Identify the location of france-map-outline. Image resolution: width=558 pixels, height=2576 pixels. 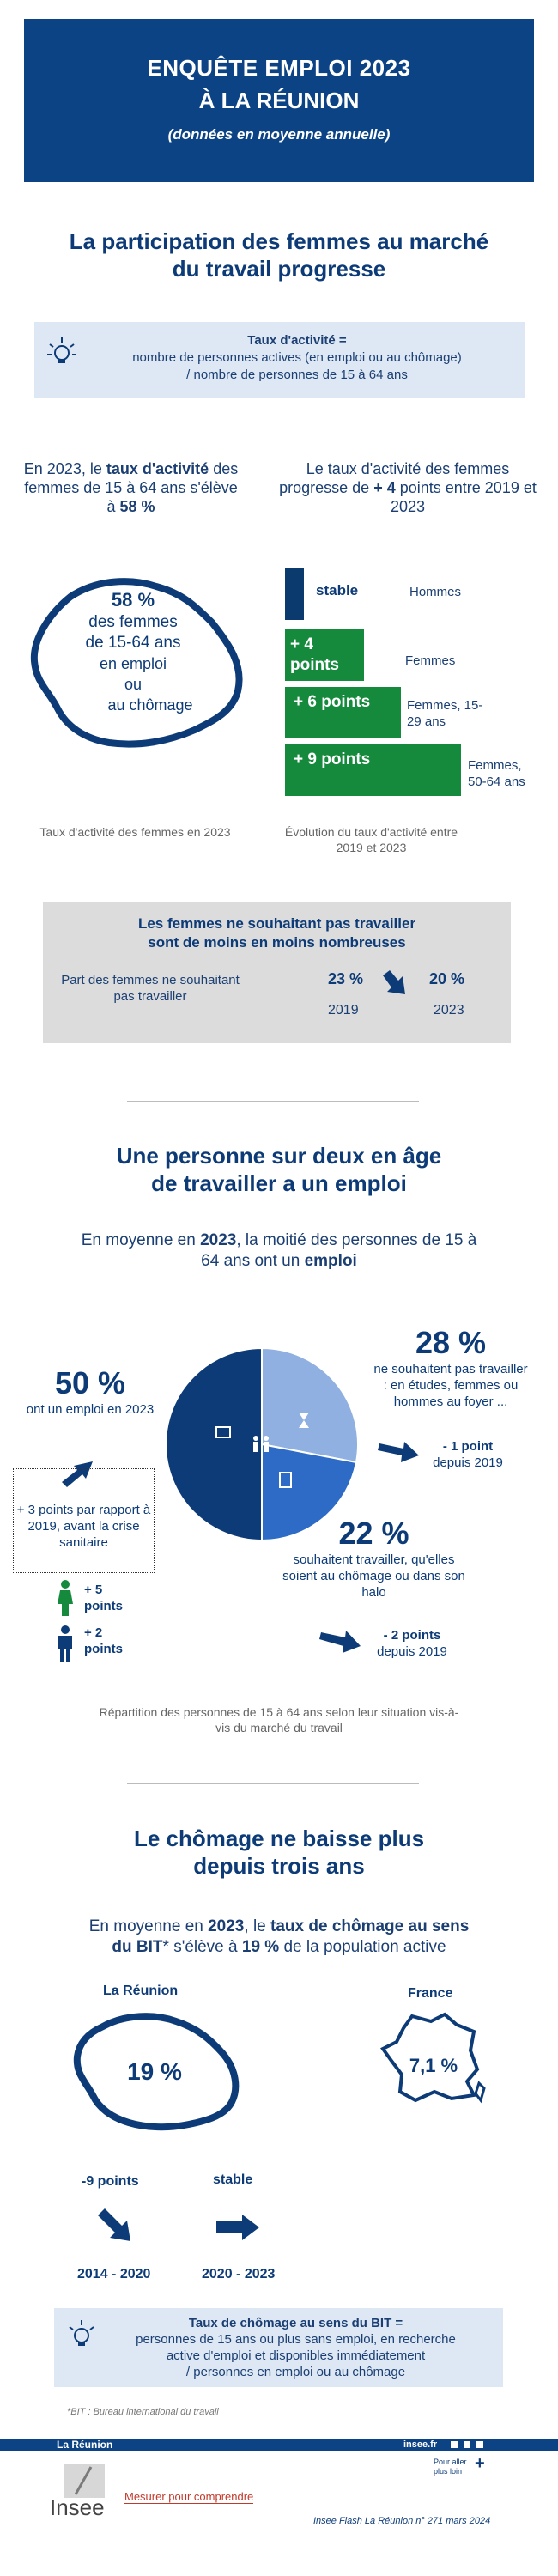
(433, 2058).